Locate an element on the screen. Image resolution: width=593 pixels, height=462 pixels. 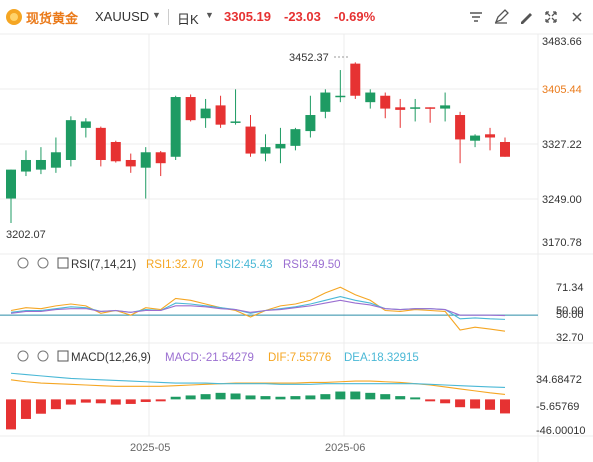
high-annotation: 3452.37 is located at coordinates (309, 58).